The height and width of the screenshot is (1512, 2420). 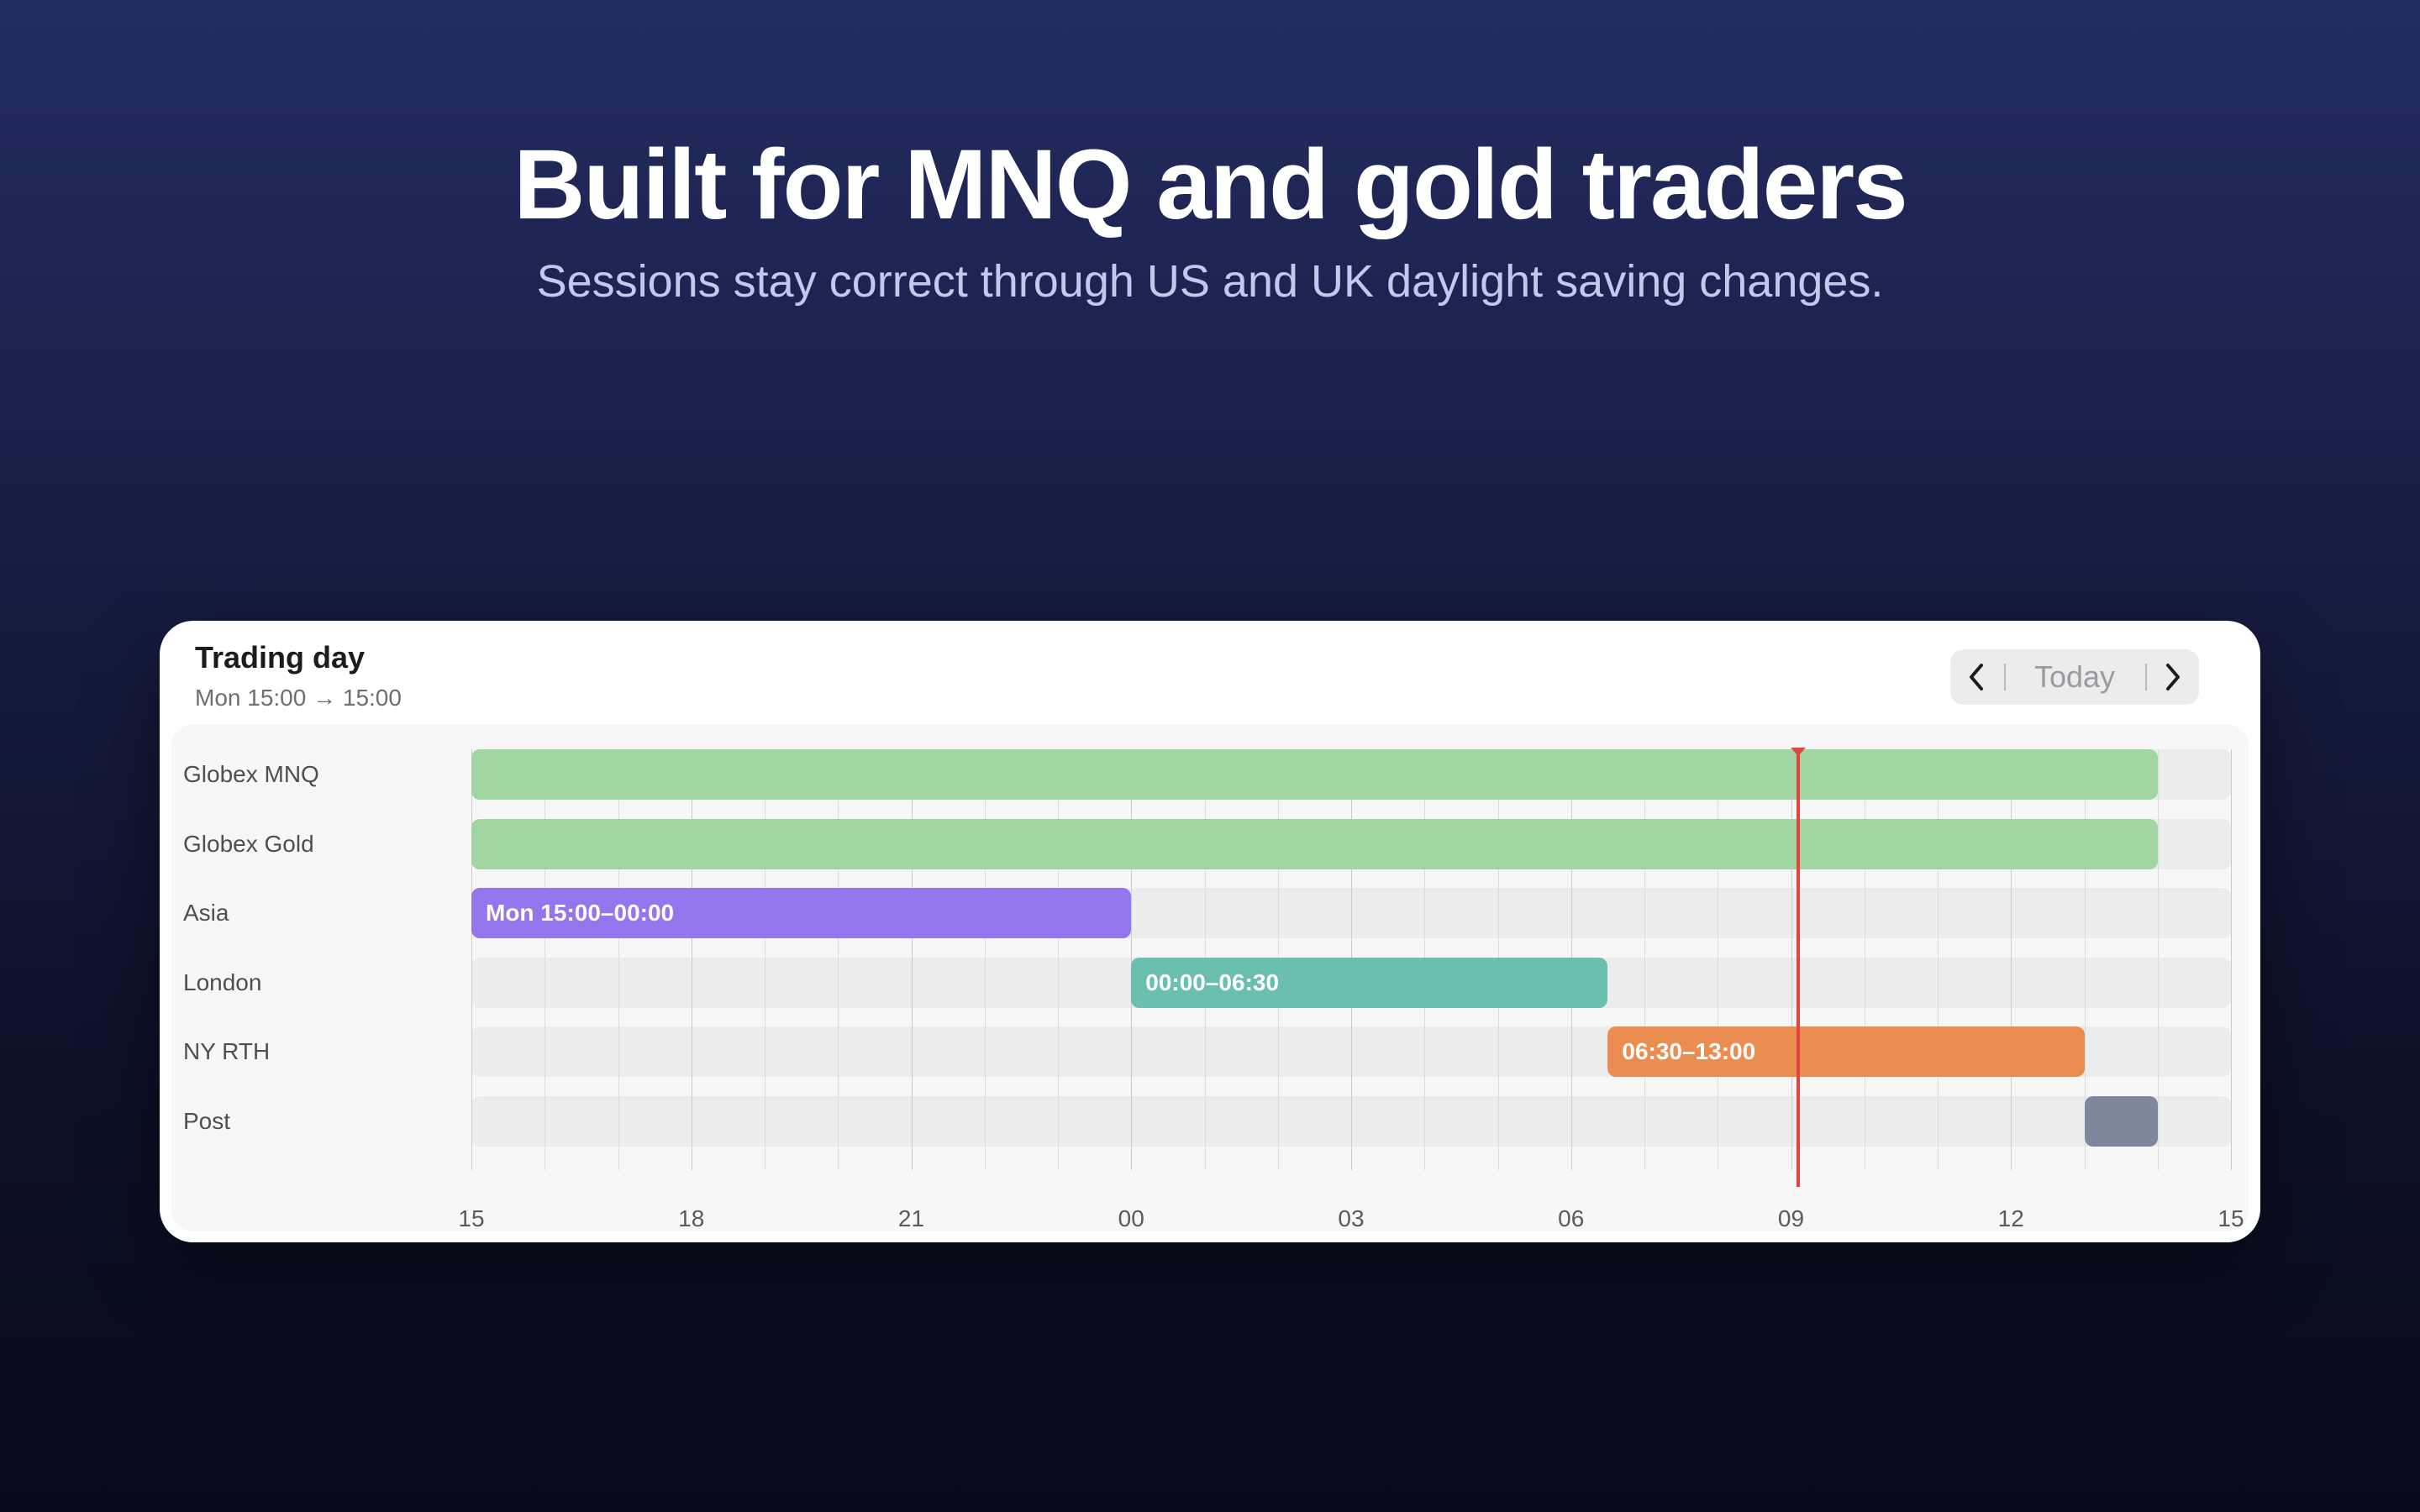 What do you see at coordinates (1369, 982) in the screenshot?
I see `session-bar: 00:00–06:30` at bounding box center [1369, 982].